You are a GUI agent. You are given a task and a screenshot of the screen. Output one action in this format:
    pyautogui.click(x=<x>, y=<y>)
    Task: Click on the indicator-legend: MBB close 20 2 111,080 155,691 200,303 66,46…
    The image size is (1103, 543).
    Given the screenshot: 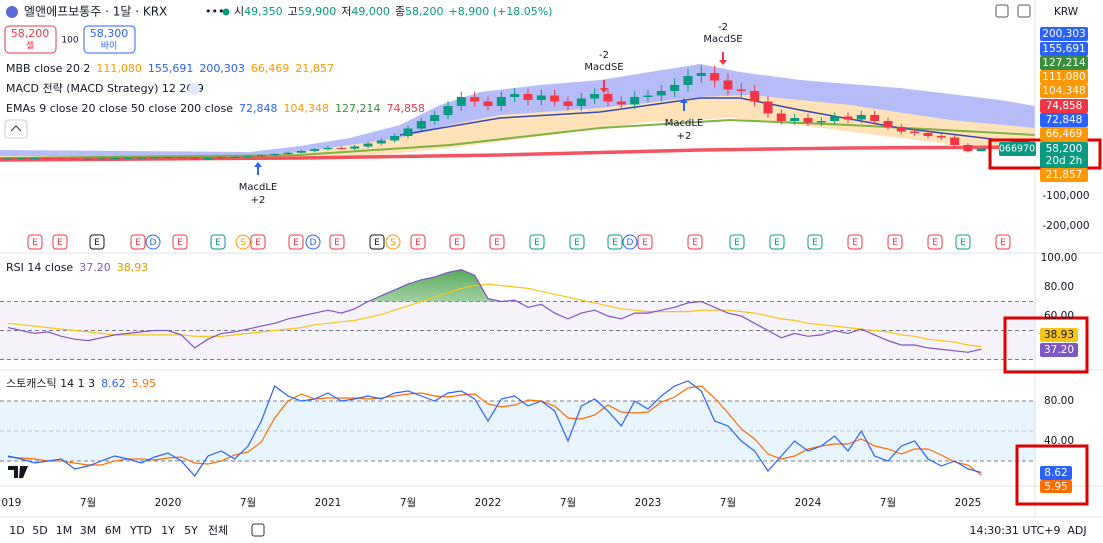 What is the action you would take?
    pyautogui.click(x=170, y=68)
    